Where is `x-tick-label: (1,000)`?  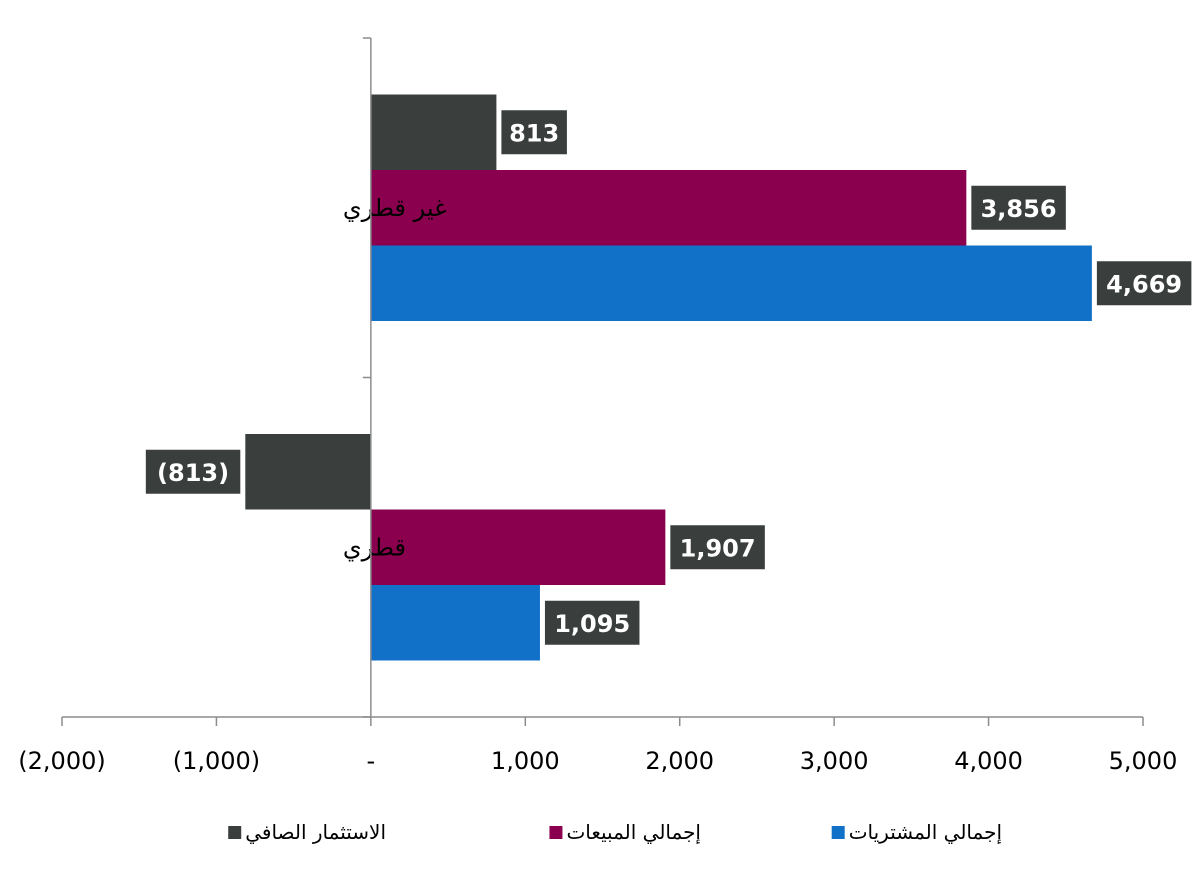 x-tick-label: (1,000) is located at coordinates (216, 761).